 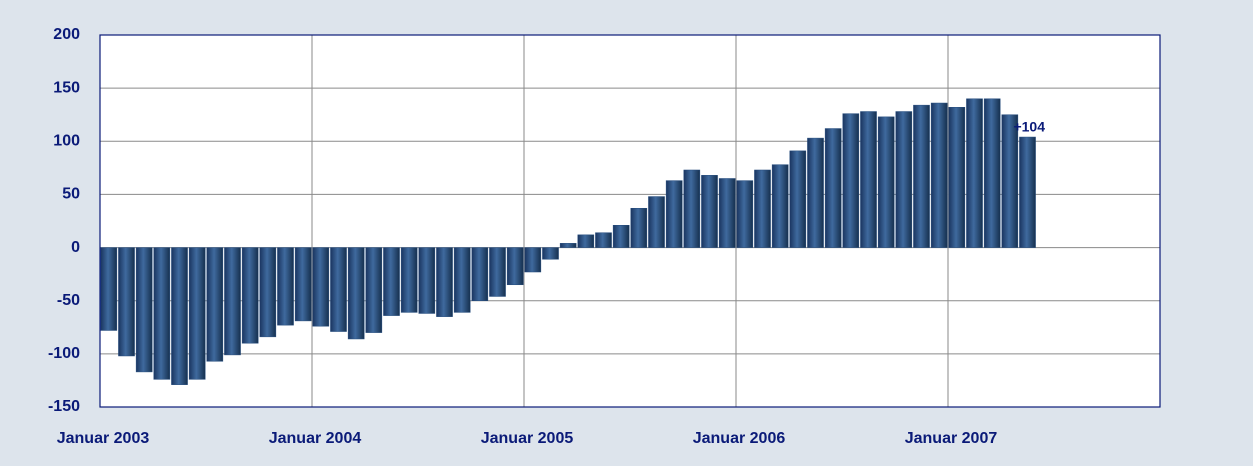 What do you see at coordinates (66, 141) in the screenshot?
I see `y-tick-label: 100` at bounding box center [66, 141].